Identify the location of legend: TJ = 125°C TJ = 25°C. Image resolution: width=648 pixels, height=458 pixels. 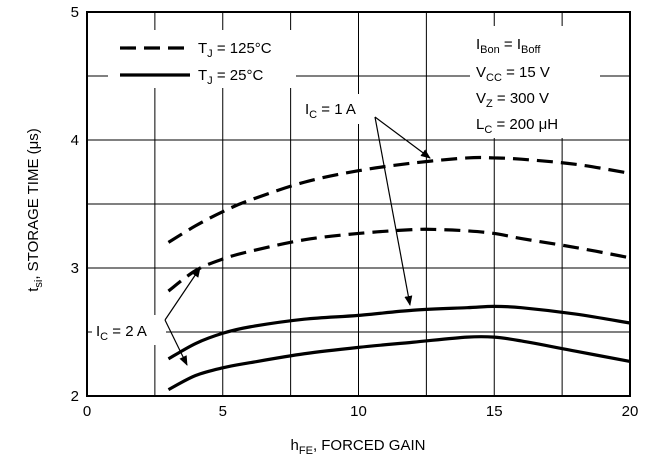
(202, 59).